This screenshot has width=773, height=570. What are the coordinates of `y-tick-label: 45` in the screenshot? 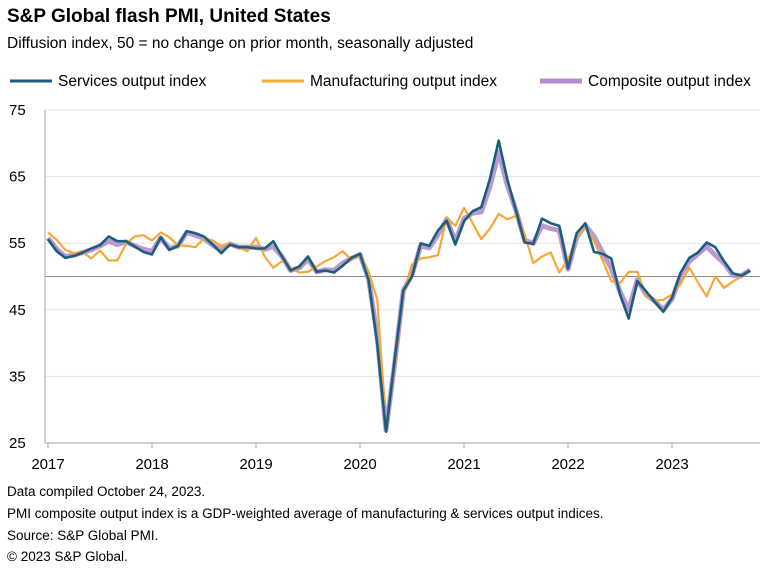 It's located at (17, 310).